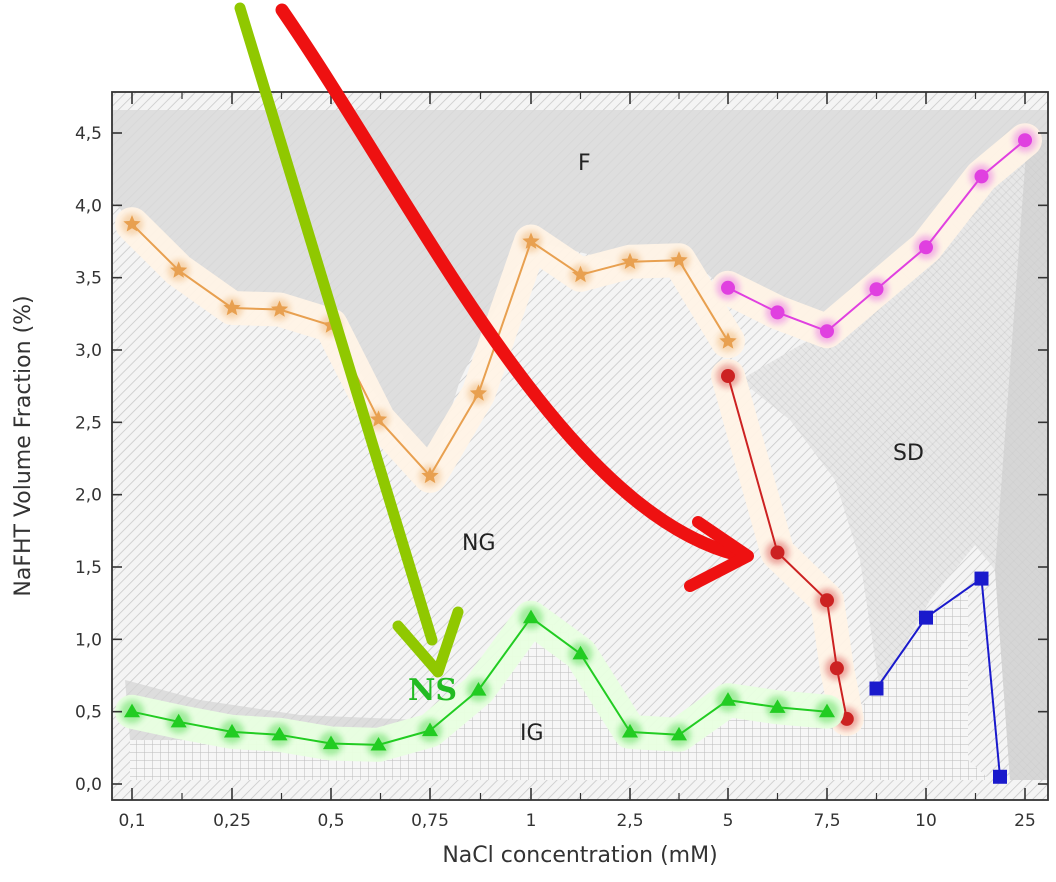 This screenshot has width=1056, height=882. What do you see at coordinates (926, 821) in the screenshot?
I see `x-tick-label: 10` at bounding box center [926, 821].